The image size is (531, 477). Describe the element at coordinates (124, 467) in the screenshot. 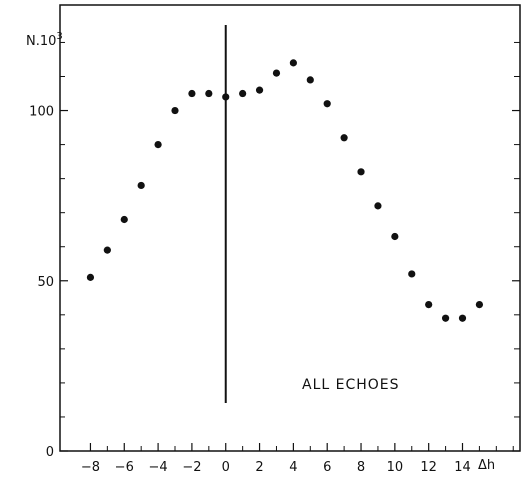

I see `x-tick-label-1: −6` at that location.